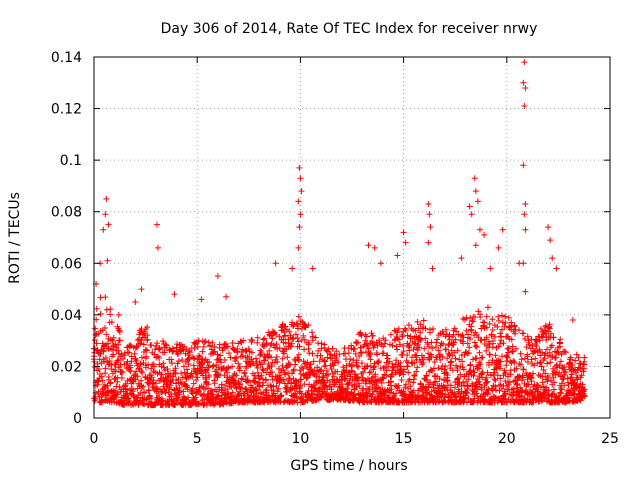 Image resolution: width=640 pixels, height=480 pixels. I want to click on x-tick-label: 20, so click(507, 439).